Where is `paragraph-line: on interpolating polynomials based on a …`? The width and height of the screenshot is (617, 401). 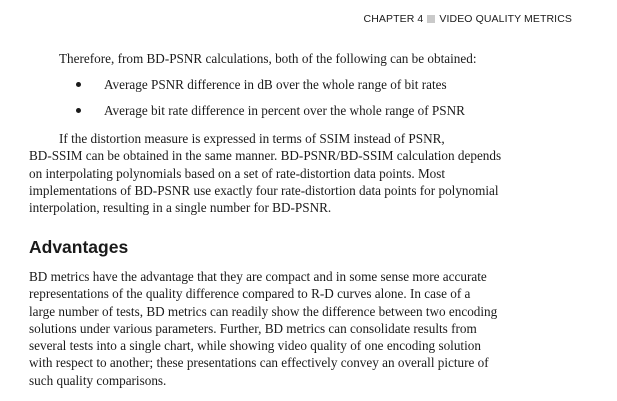 paragraph-line: on interpolating polynomials based on a … is located at coordinates (237, 173).